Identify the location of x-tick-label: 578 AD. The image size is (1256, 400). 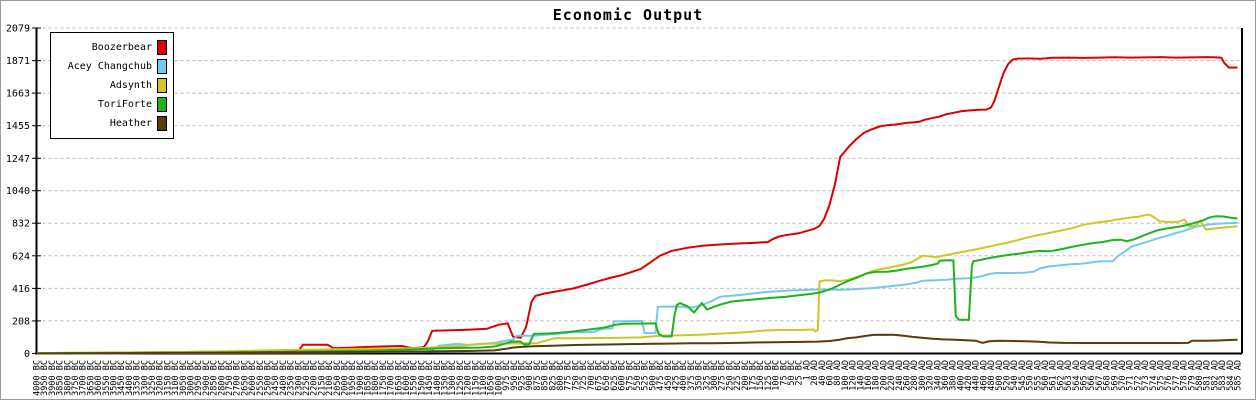
(1185, 375).